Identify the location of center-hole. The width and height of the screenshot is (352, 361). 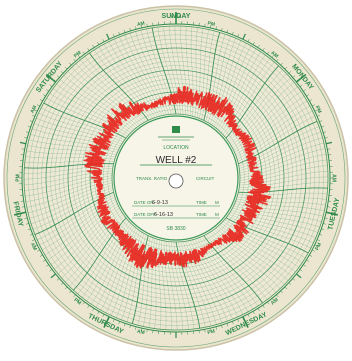
(176, 181).